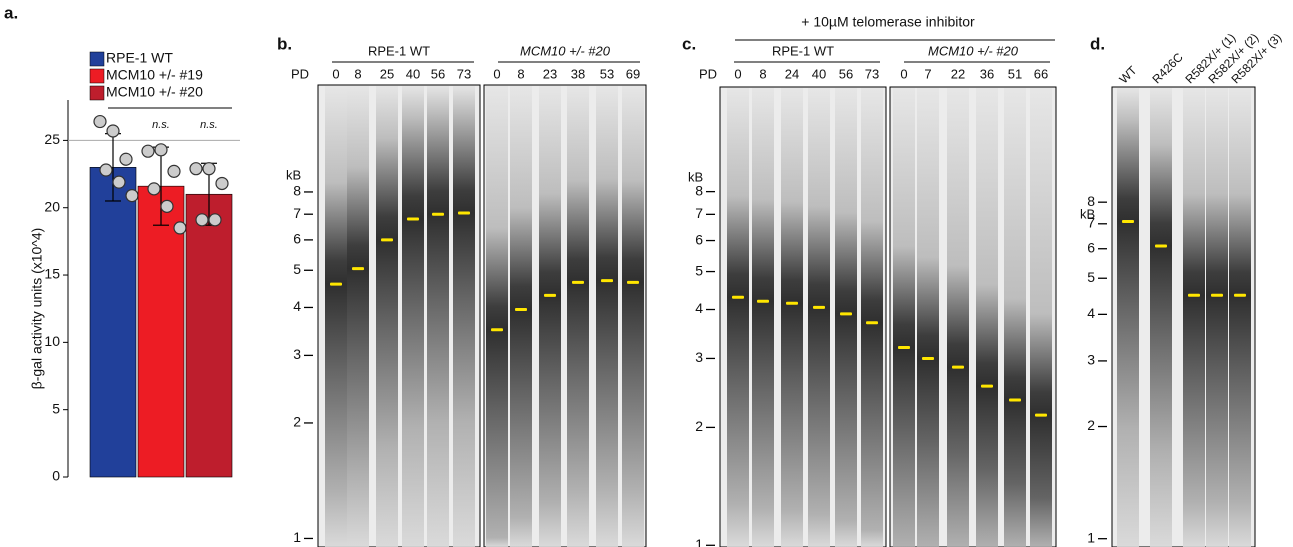 The width and height of the screenshot is (1293, 547). What do you see at coordinates (565, 315) in the screenshot?
I see `gel-background` at bounding box center [565, 315].